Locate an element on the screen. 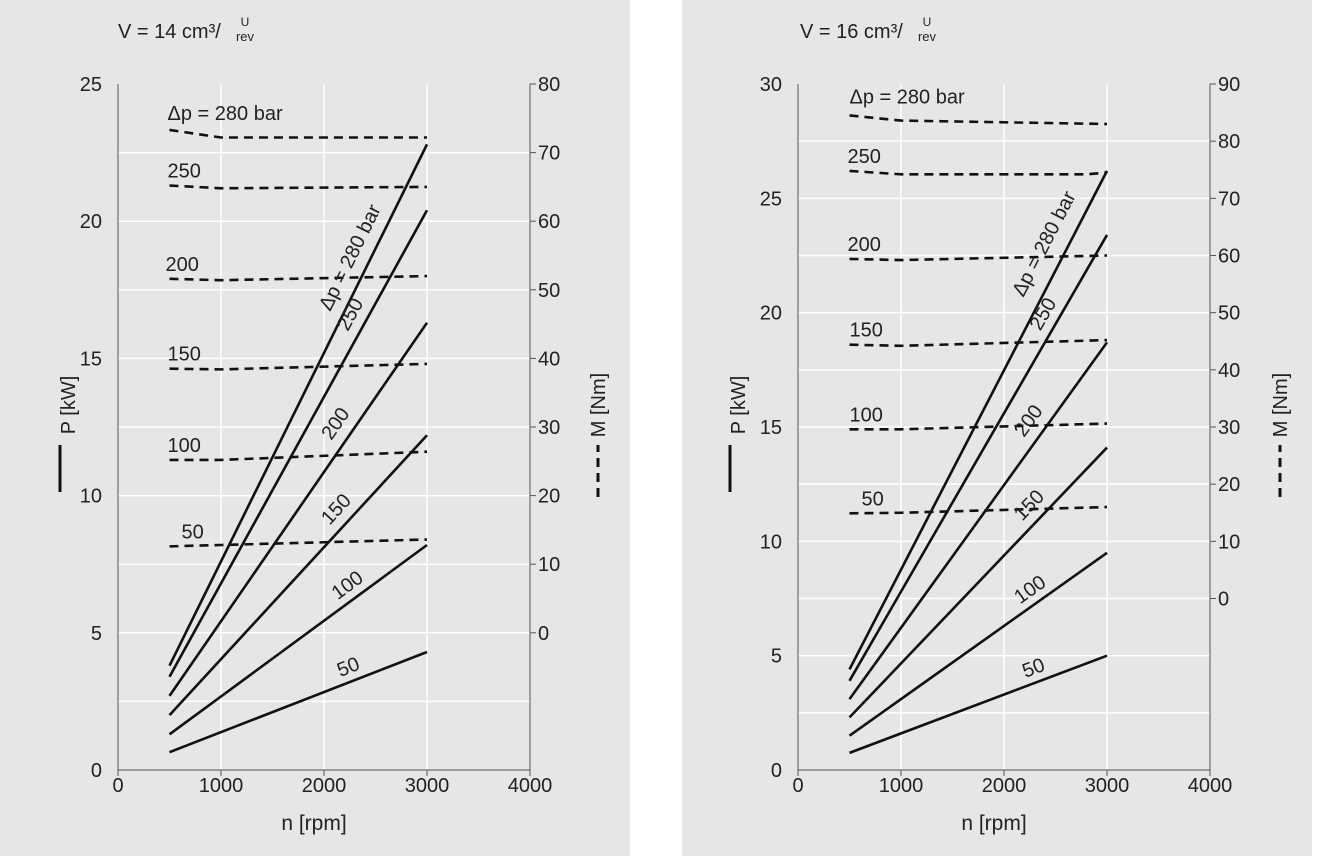  chart-title: V = 16 cm³/ is located at coordinates (851, 32).